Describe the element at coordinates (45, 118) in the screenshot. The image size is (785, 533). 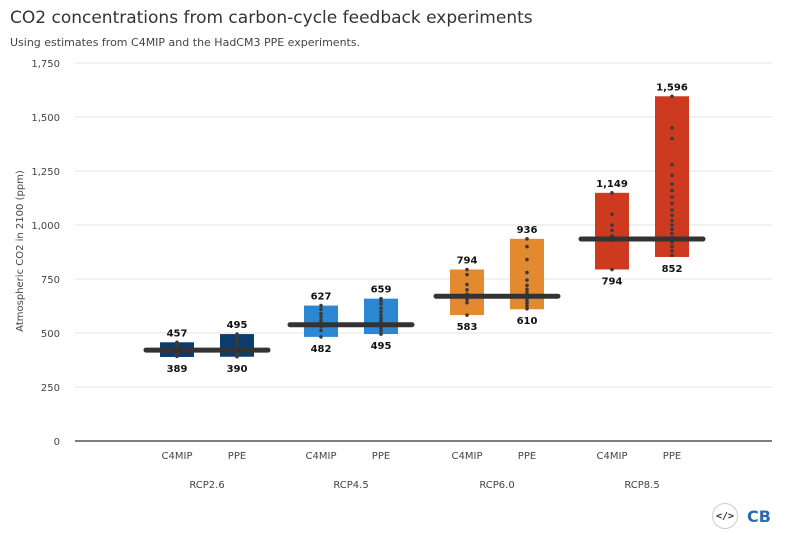
I see `y-tick-label: 1,500` at that location.